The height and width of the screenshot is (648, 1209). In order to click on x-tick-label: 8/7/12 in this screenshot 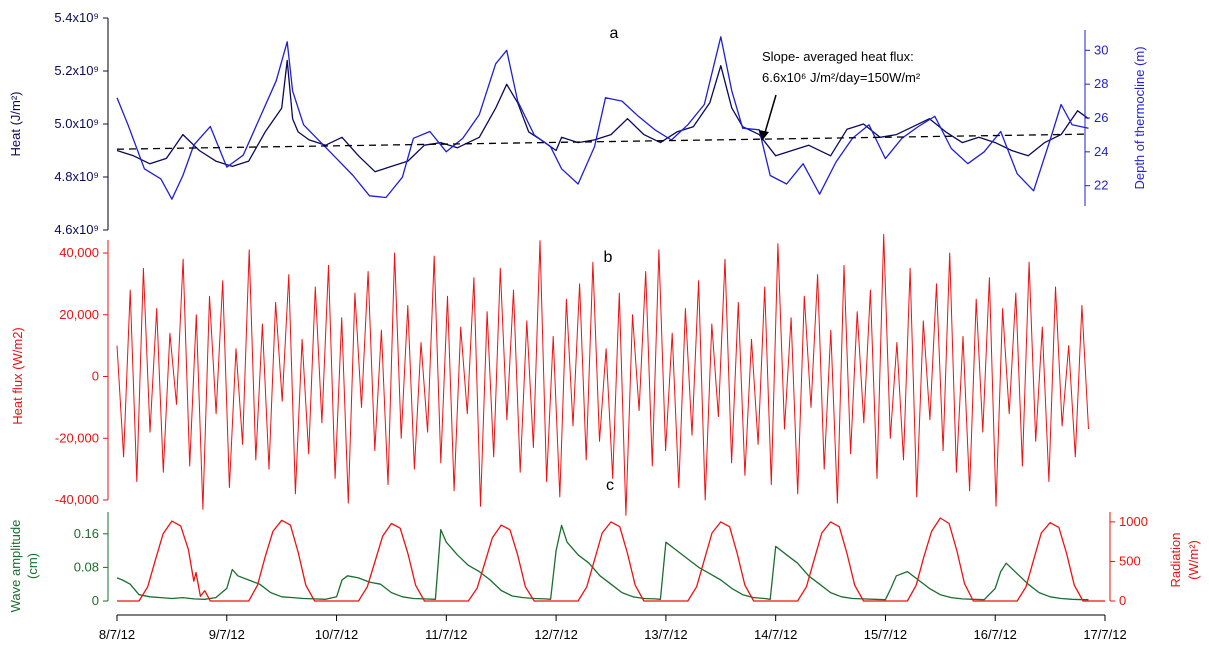, I will do `click(117, 634)`.